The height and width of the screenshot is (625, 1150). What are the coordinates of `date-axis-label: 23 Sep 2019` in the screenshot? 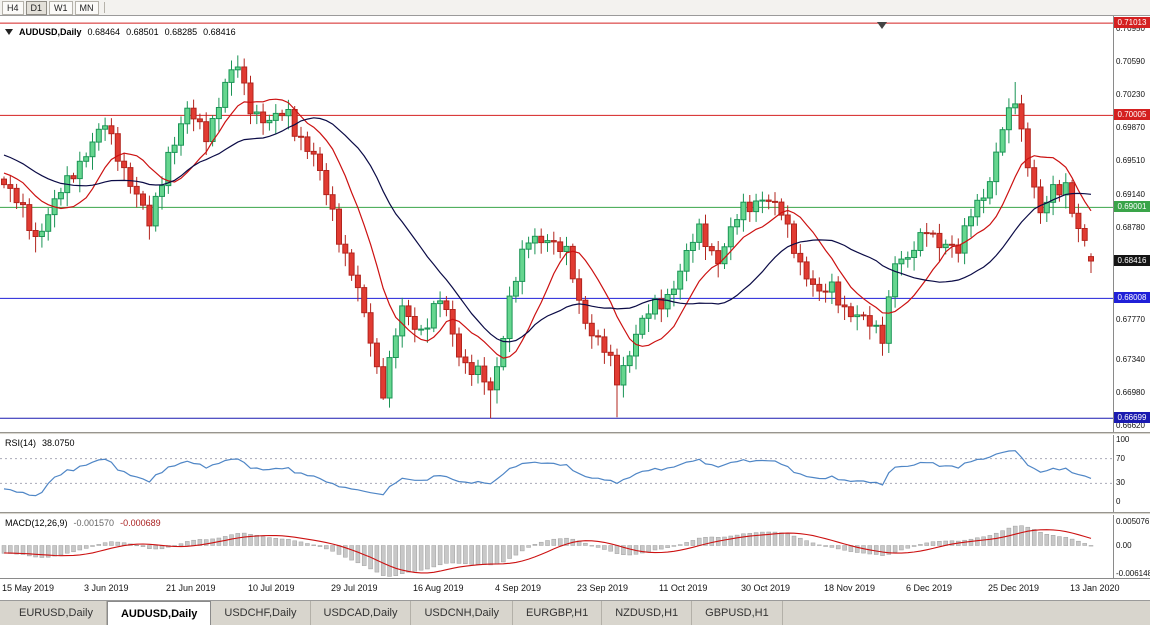 It's located at (603, 588).